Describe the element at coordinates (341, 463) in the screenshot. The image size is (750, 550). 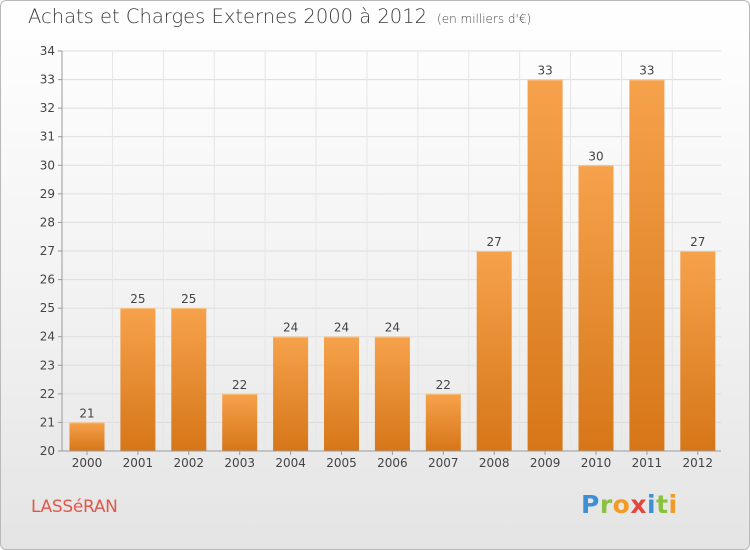
I see `x-tick-label: 2005` at that location.